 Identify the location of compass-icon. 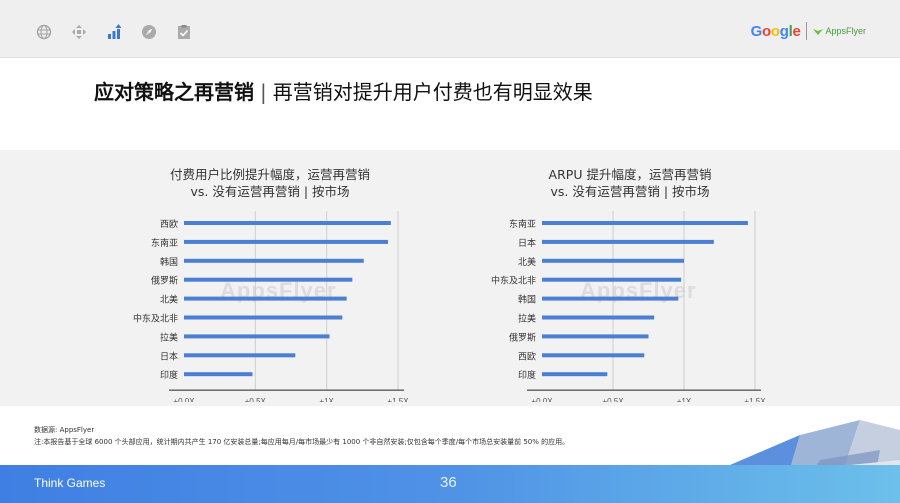
(149, 32).